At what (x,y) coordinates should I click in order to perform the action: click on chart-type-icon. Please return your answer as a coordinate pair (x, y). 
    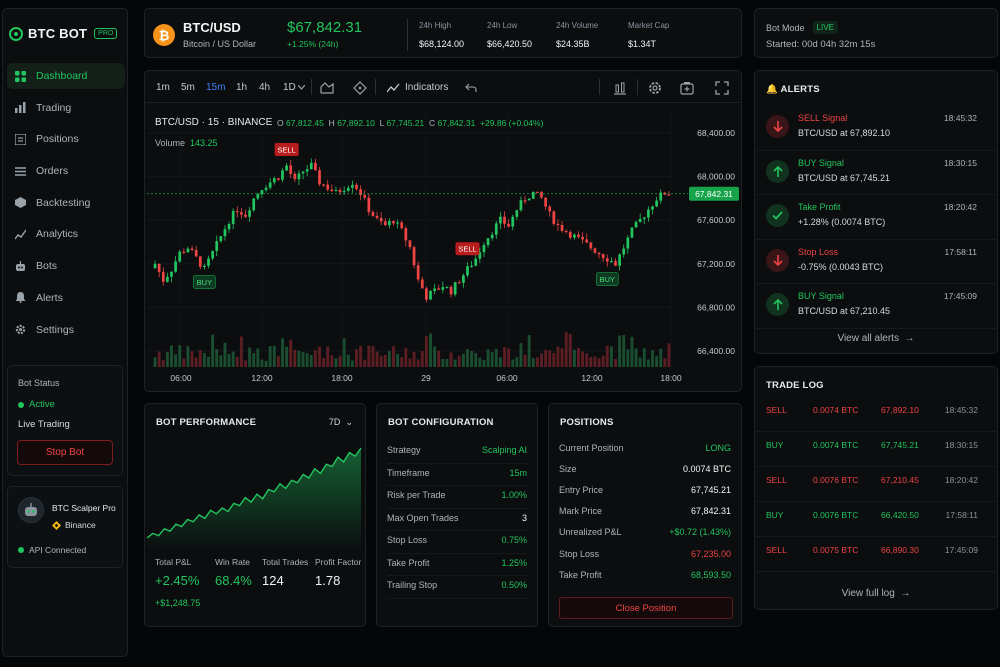
    Looking at the image, I should click on (326, 87).